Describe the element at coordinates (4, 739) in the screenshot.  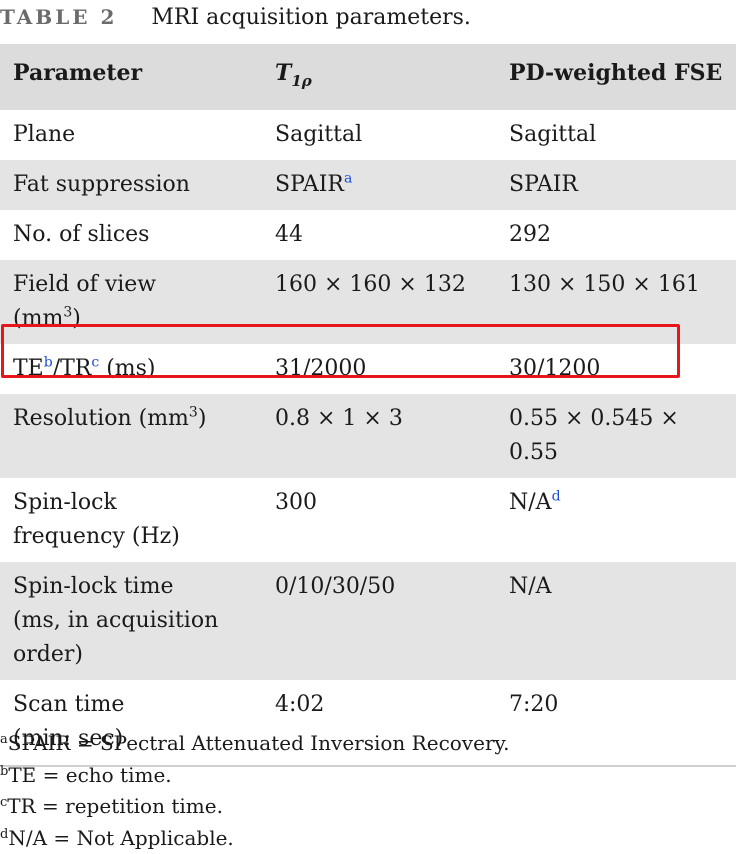
I see `footnote-mark: a` at that location.